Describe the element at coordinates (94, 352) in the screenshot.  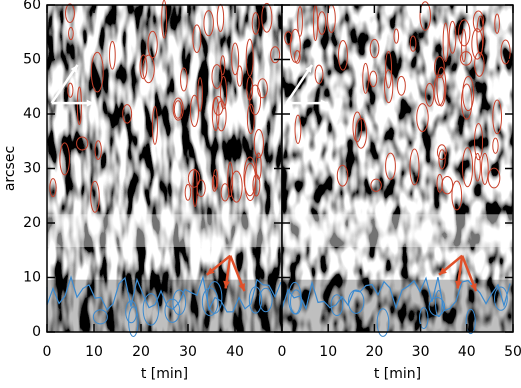
I see `x-tick-label: 10` at that location.